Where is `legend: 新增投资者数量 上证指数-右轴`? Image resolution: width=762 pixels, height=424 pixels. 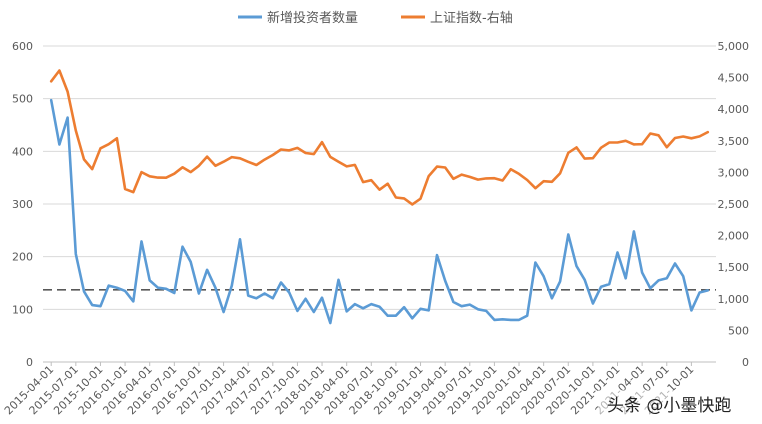
legend: 新增投资者数量 上证指数-右轴 is located at coordinates (375, 18).